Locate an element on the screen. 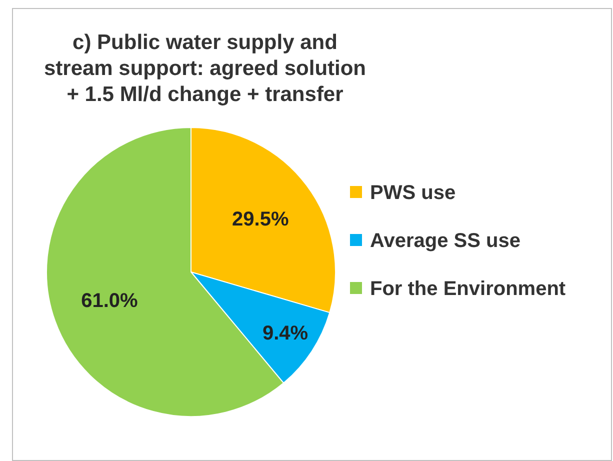 This screenshot has height=461, width=613. legend-label: PWS use is located at coordinates (413, 193).